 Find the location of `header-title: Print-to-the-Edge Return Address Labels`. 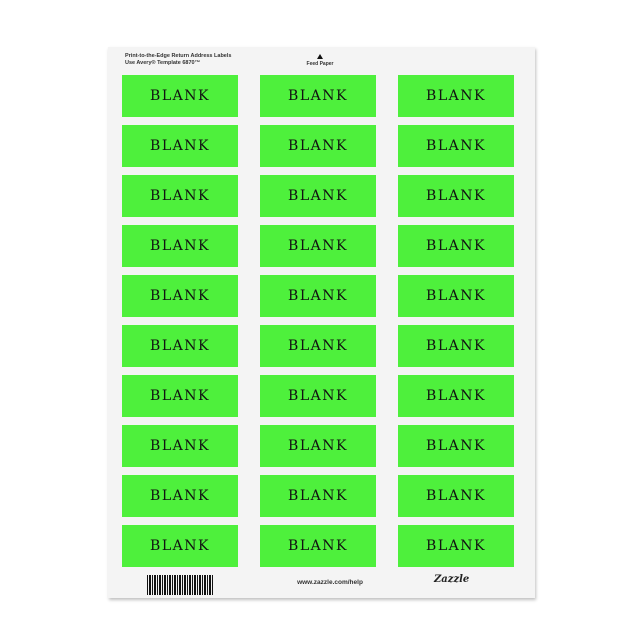

header-title: Print-to-the-Edge Return Address Labels is located at coordinates (178, 56).